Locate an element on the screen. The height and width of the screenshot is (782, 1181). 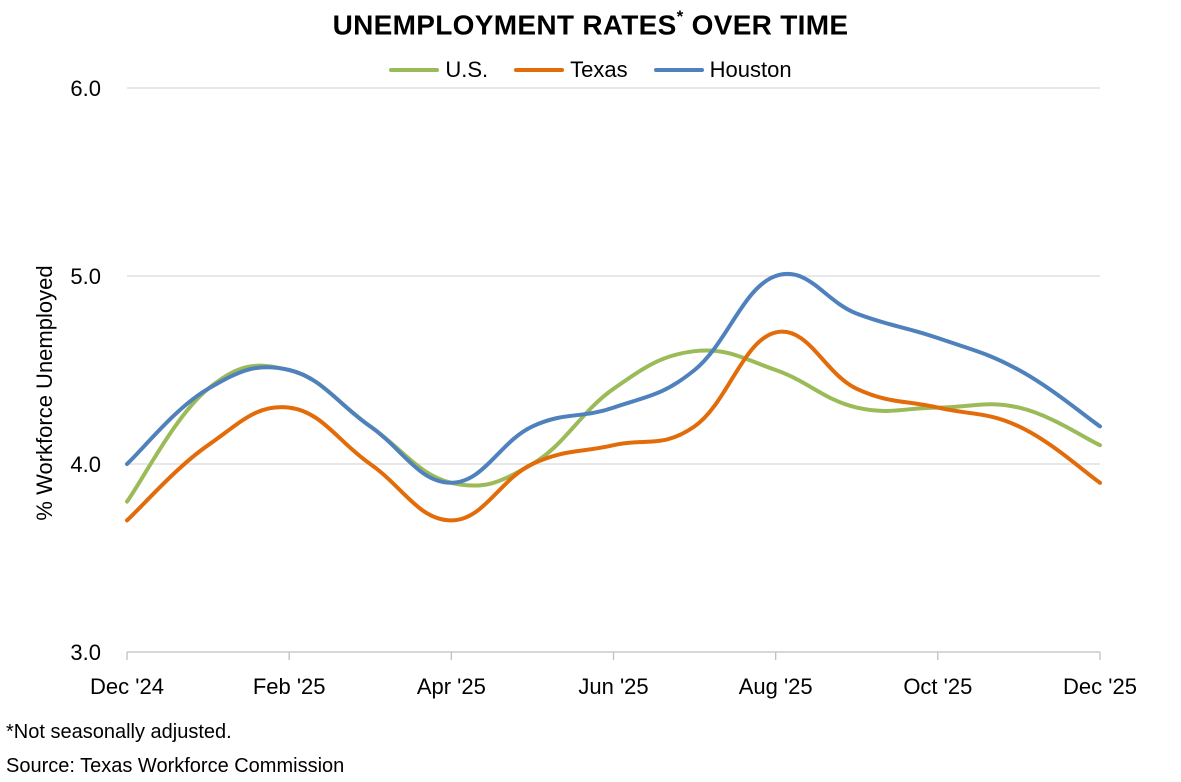
x-tick-label-feb-25: Feb '25 is located at coordinates (289, 686).